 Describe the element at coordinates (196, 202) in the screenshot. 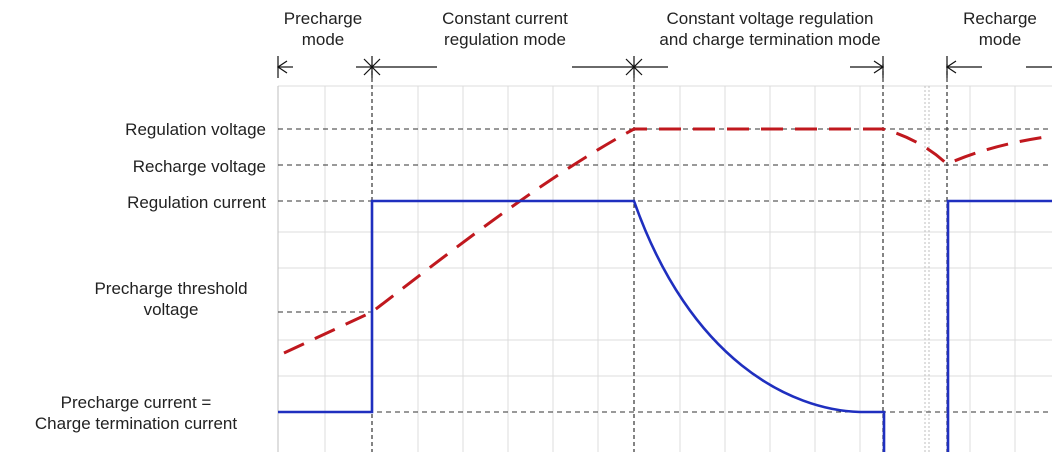

I see `label-regulation-current: Regulation current` at that location.